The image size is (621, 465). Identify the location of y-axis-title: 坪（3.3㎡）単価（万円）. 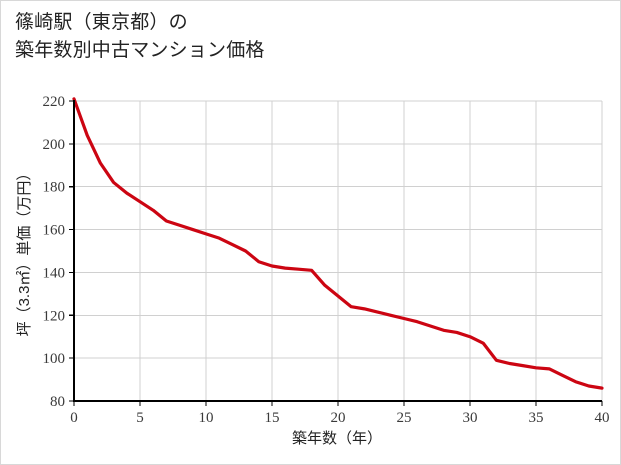
(24, 251).